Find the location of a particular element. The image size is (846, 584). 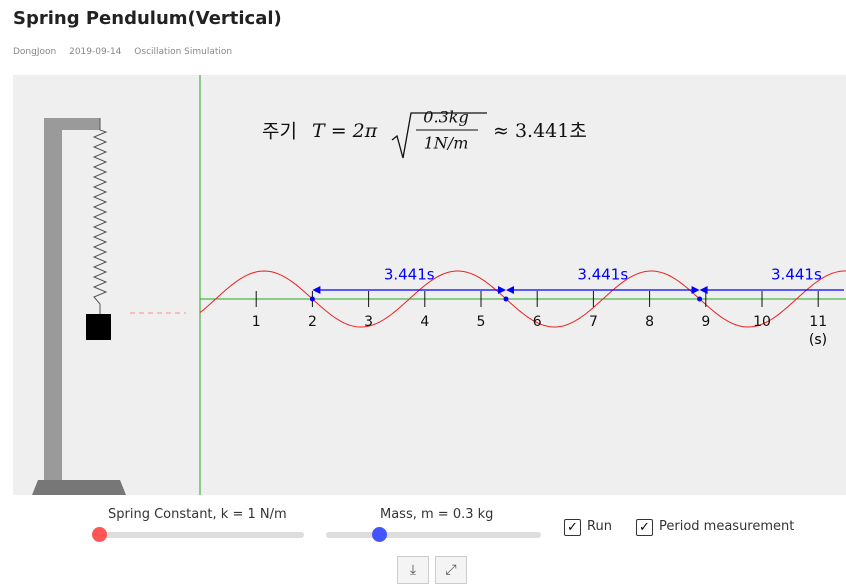

spring-knob is located at coordinates (99, 534).